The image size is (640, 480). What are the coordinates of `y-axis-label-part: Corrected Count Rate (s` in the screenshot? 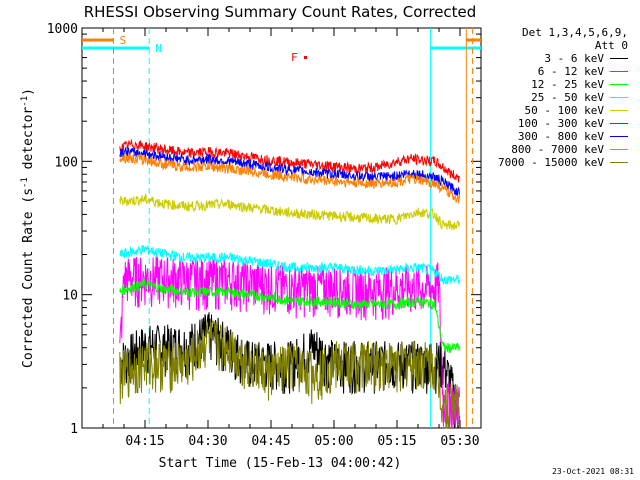 It's located at (28, 278).